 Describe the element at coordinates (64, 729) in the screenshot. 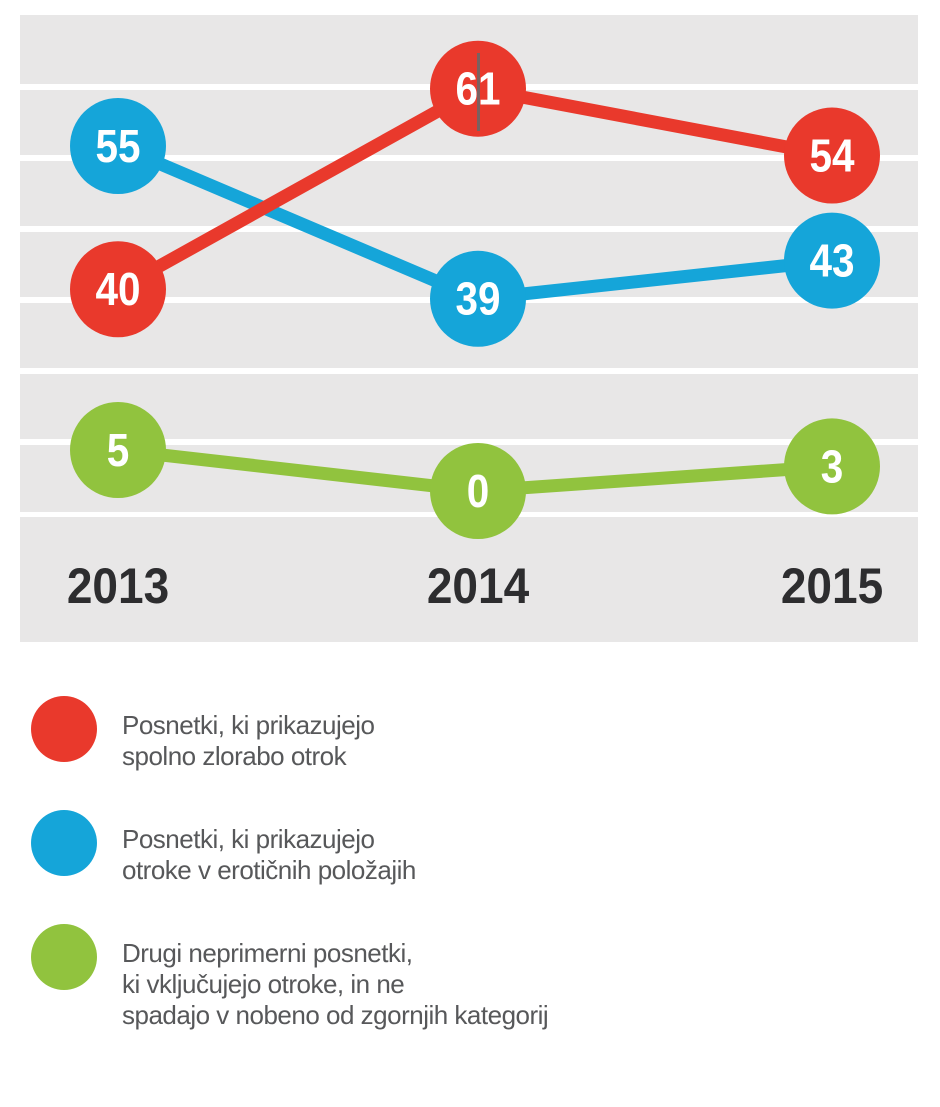

I see `legend-dot-red` at that location.